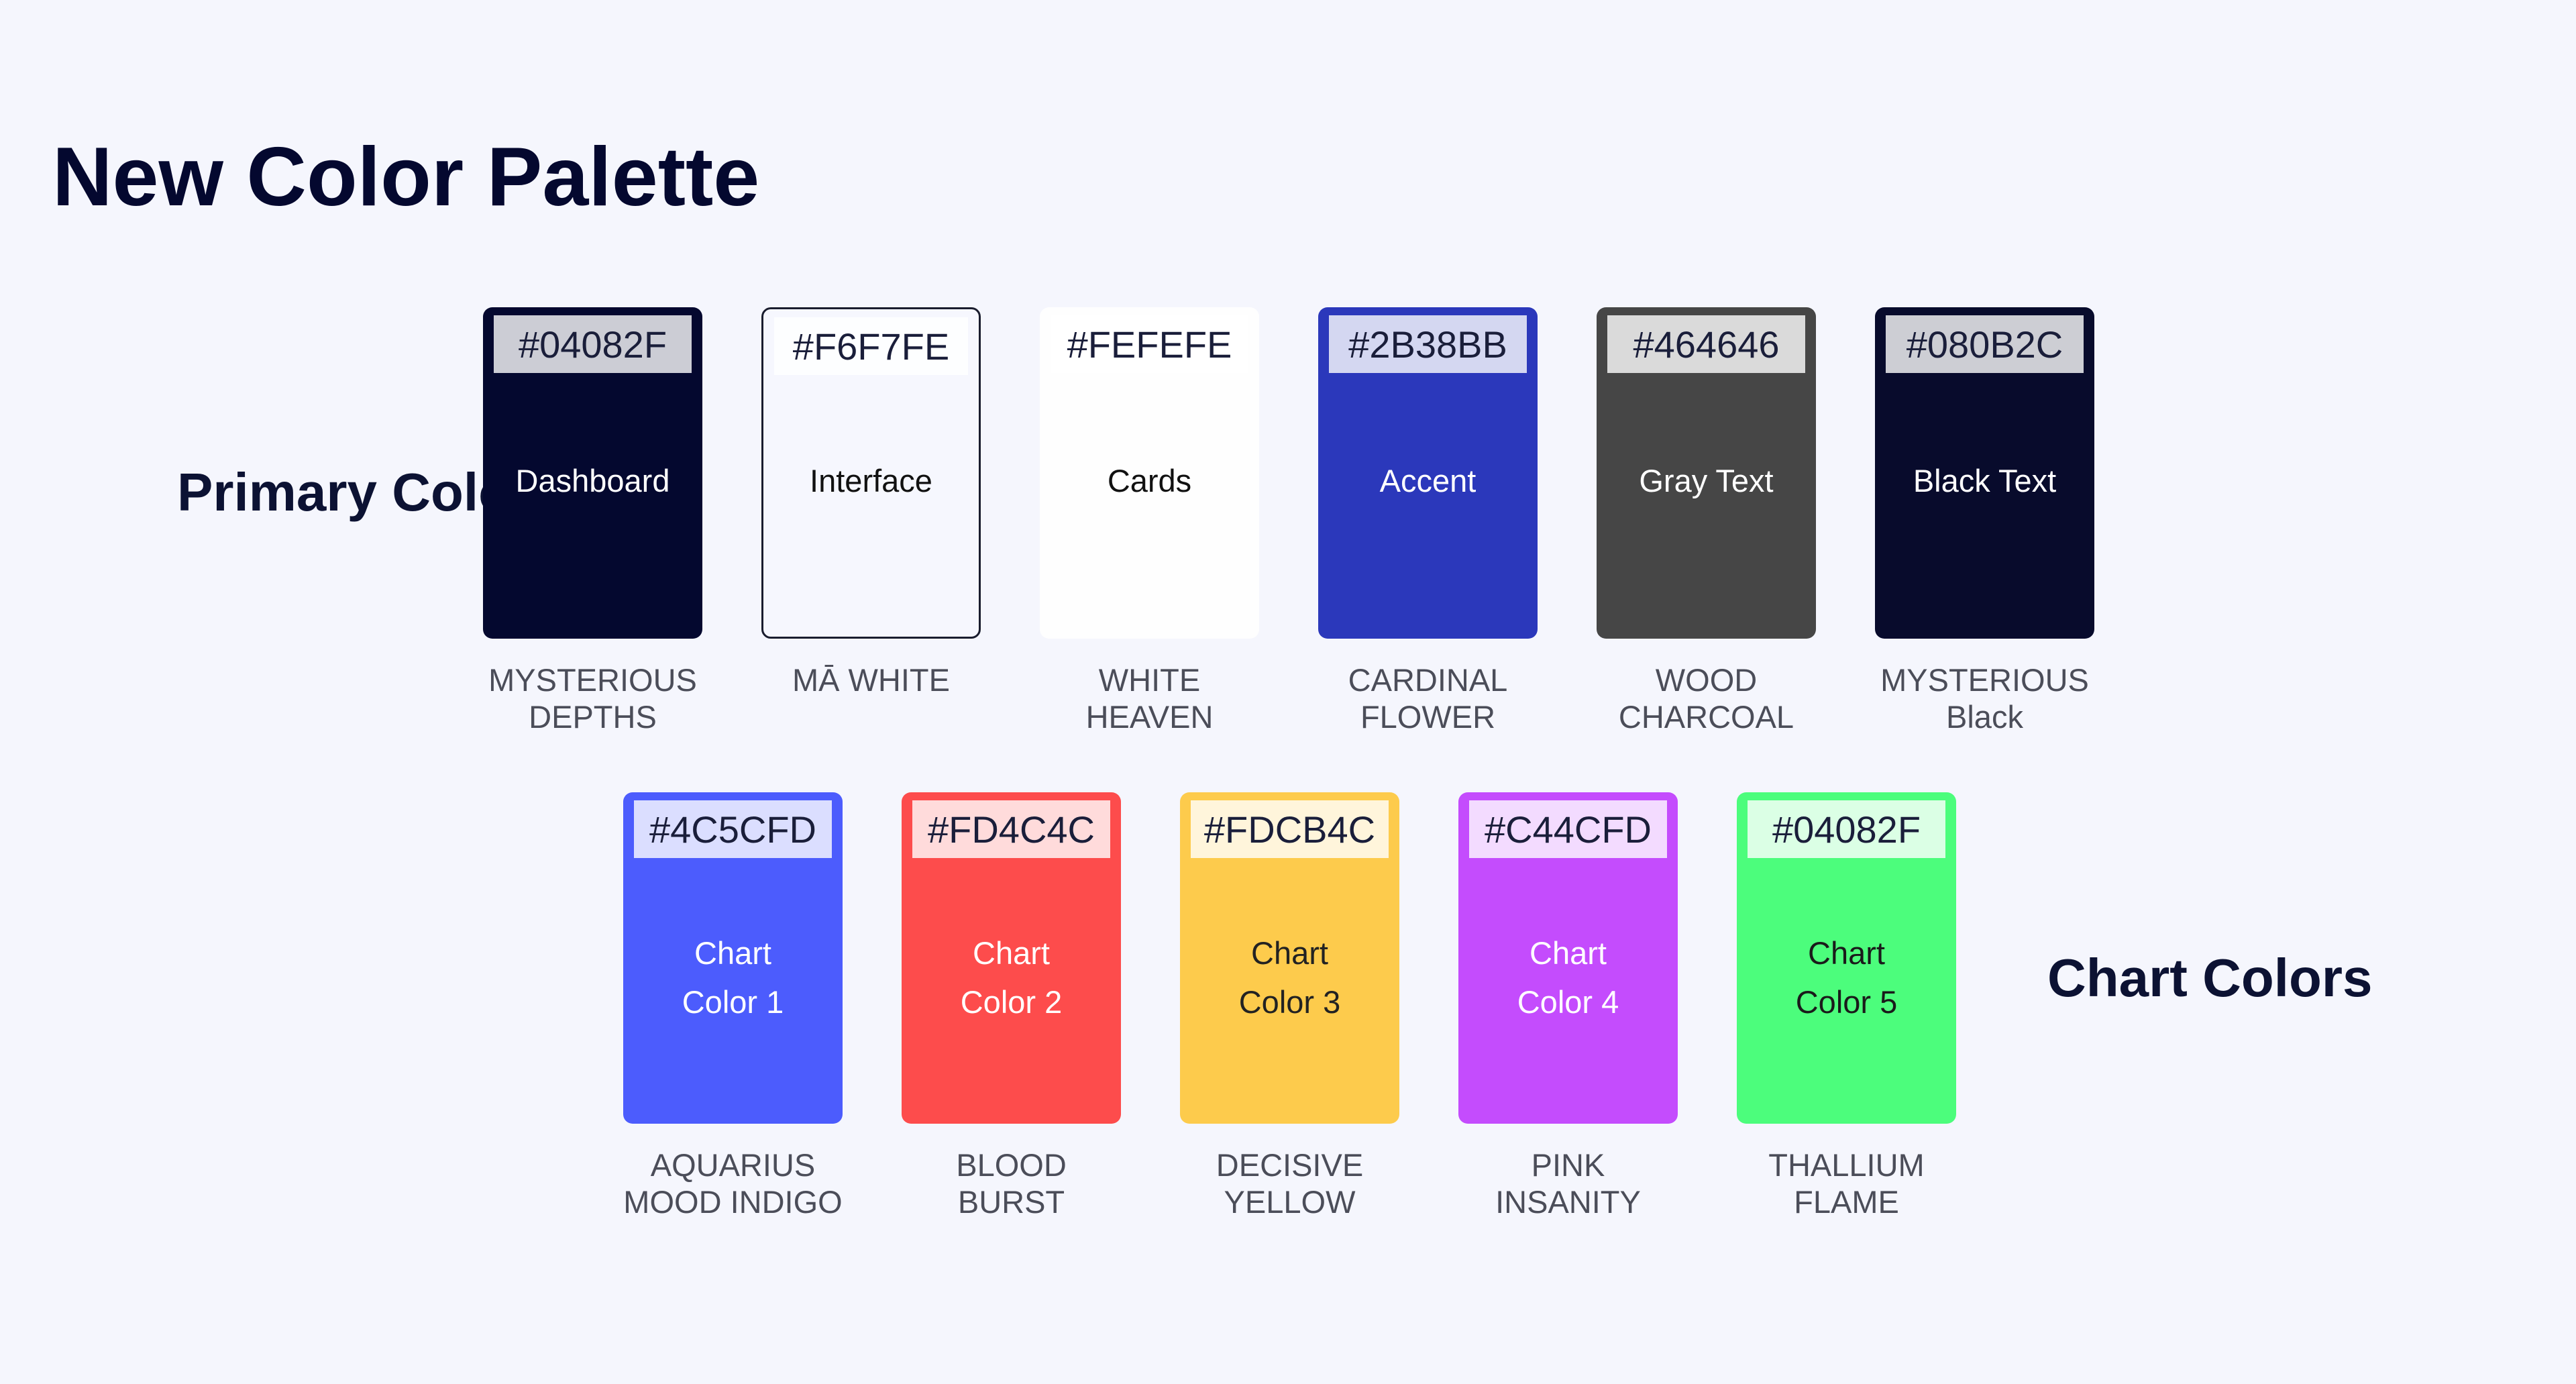  I want to click on swatch-white-heaven: #FEFEFE Cards WHITE HEAVEN, so click(1149, 521).